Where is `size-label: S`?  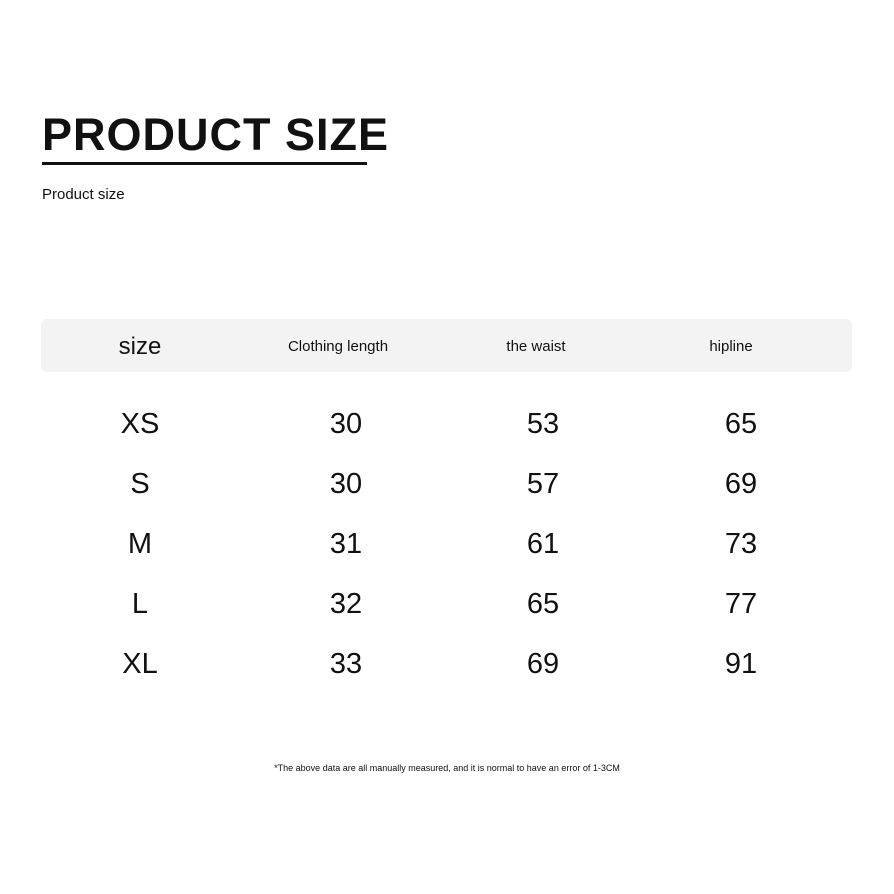
size-label: S is located at coordinates (140, 484).